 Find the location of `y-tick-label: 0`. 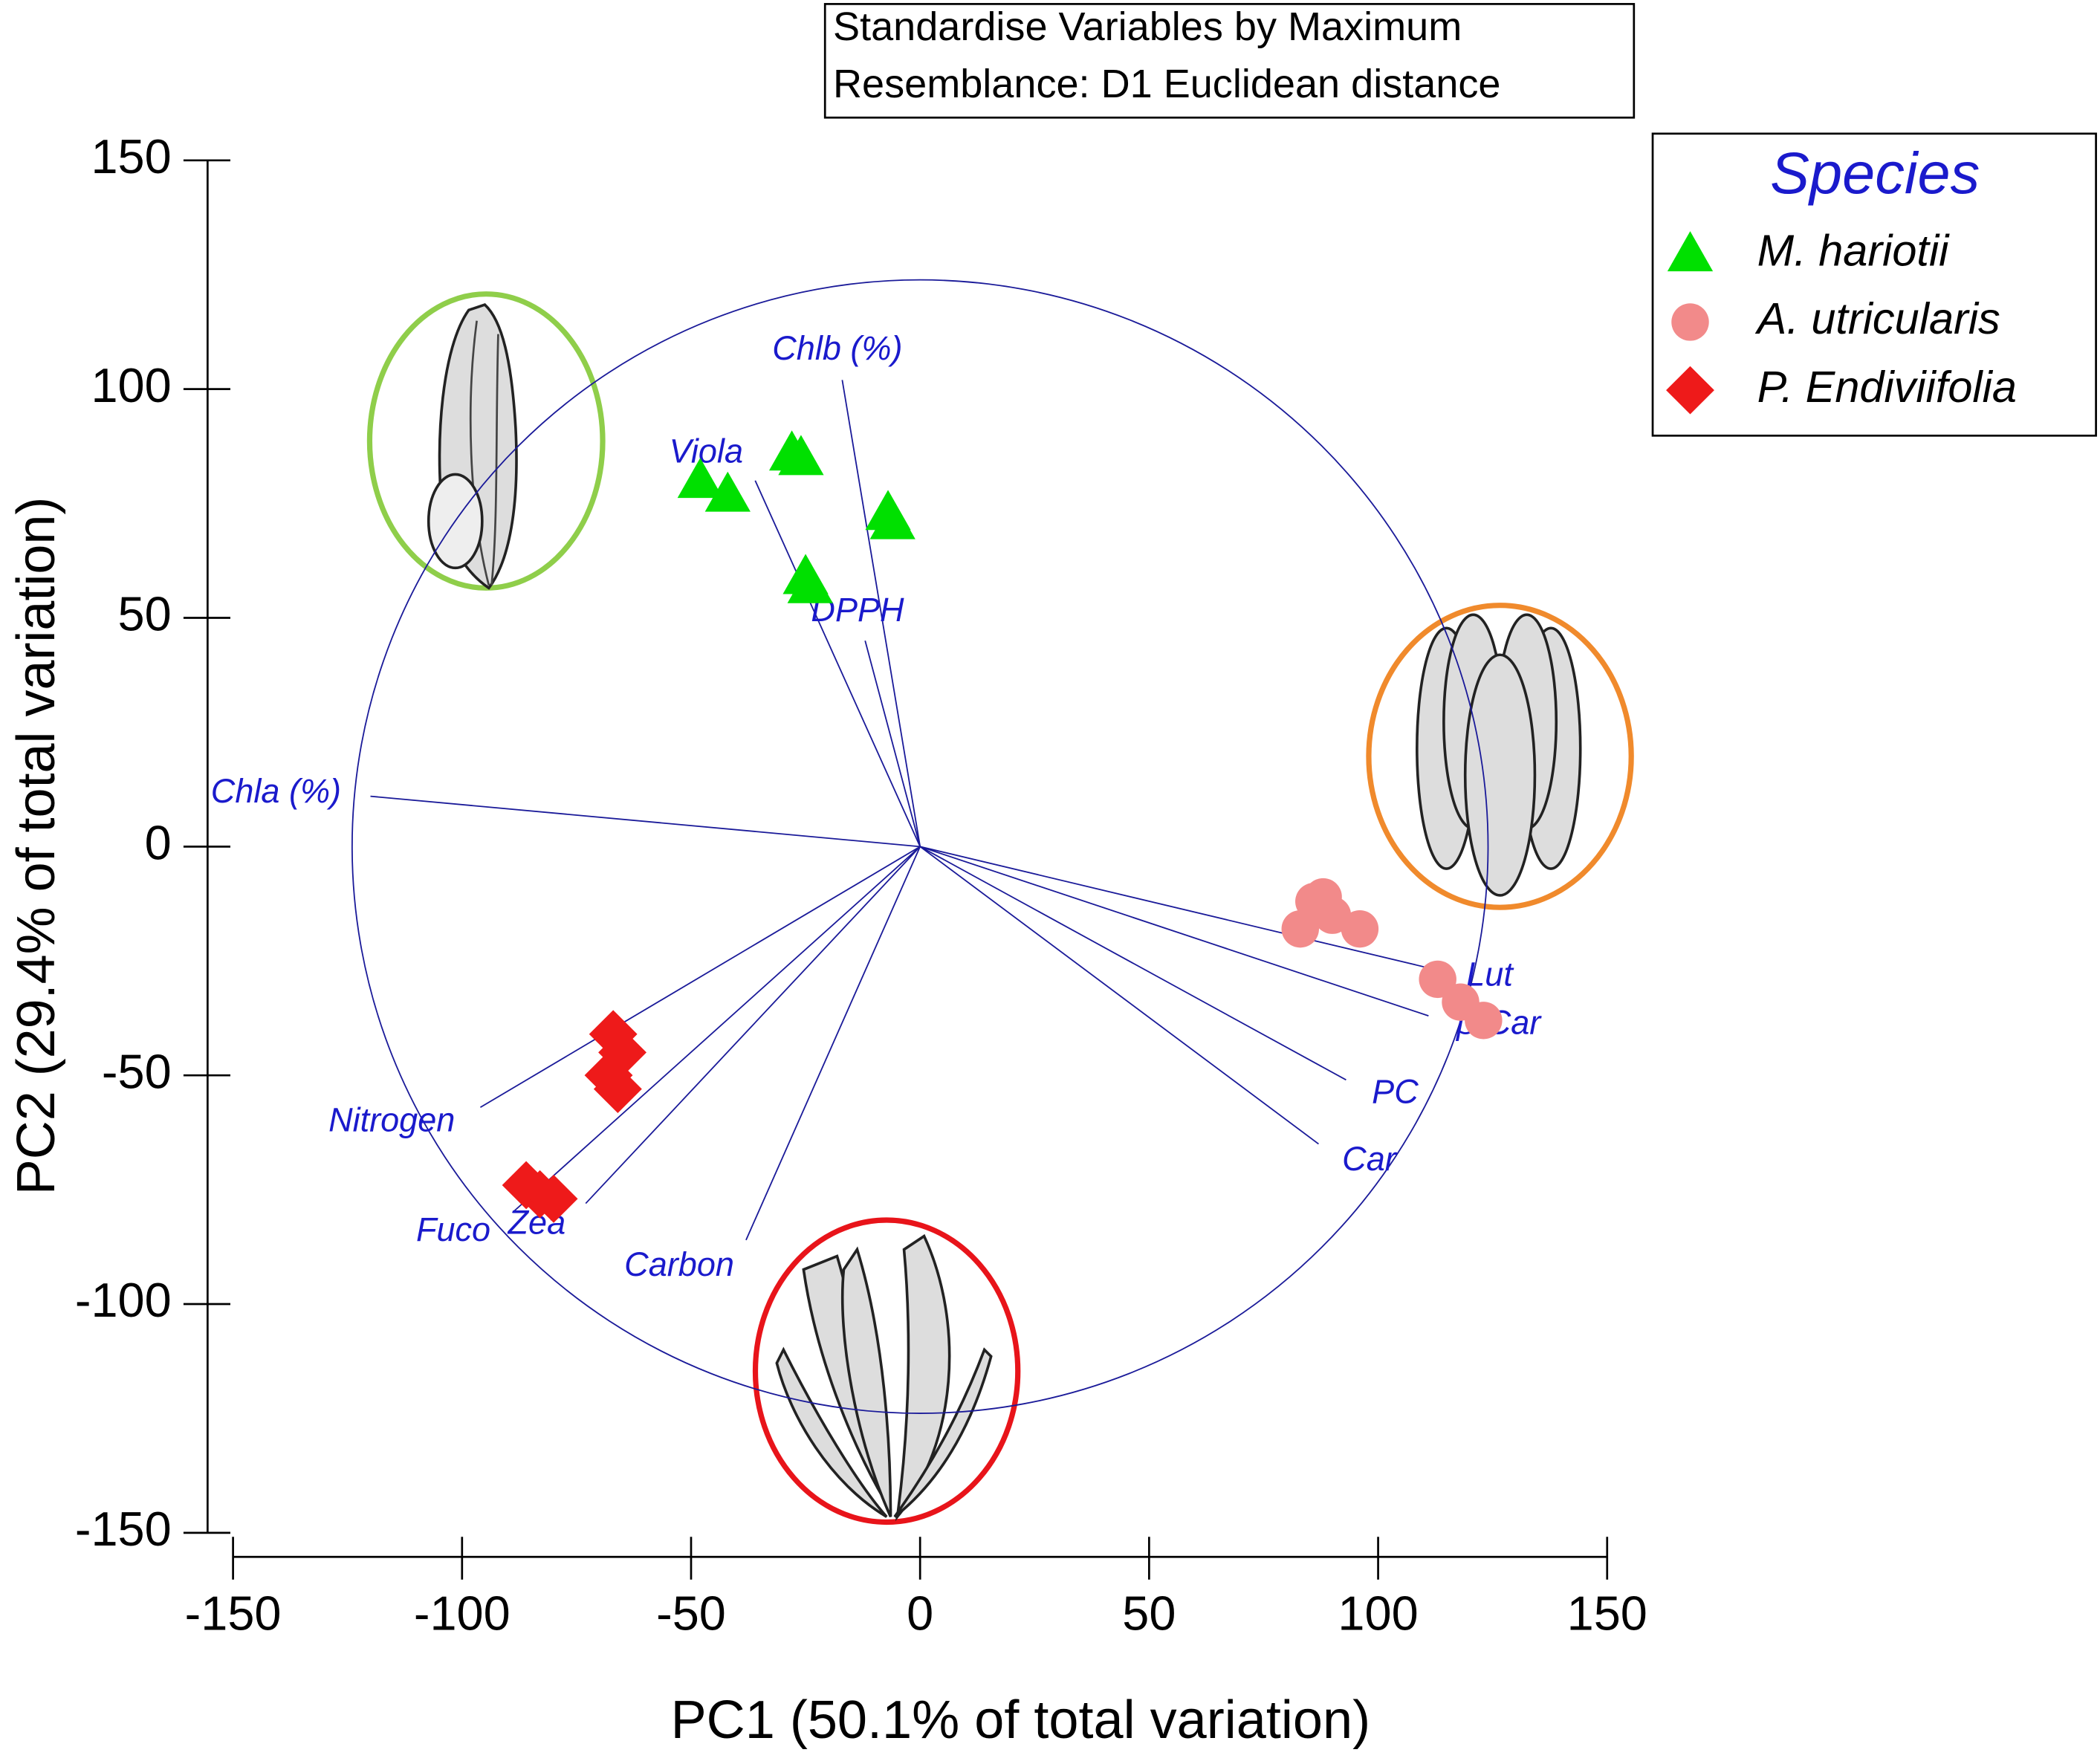

y-tick-label: 0 is located at coordinates (158, 843).